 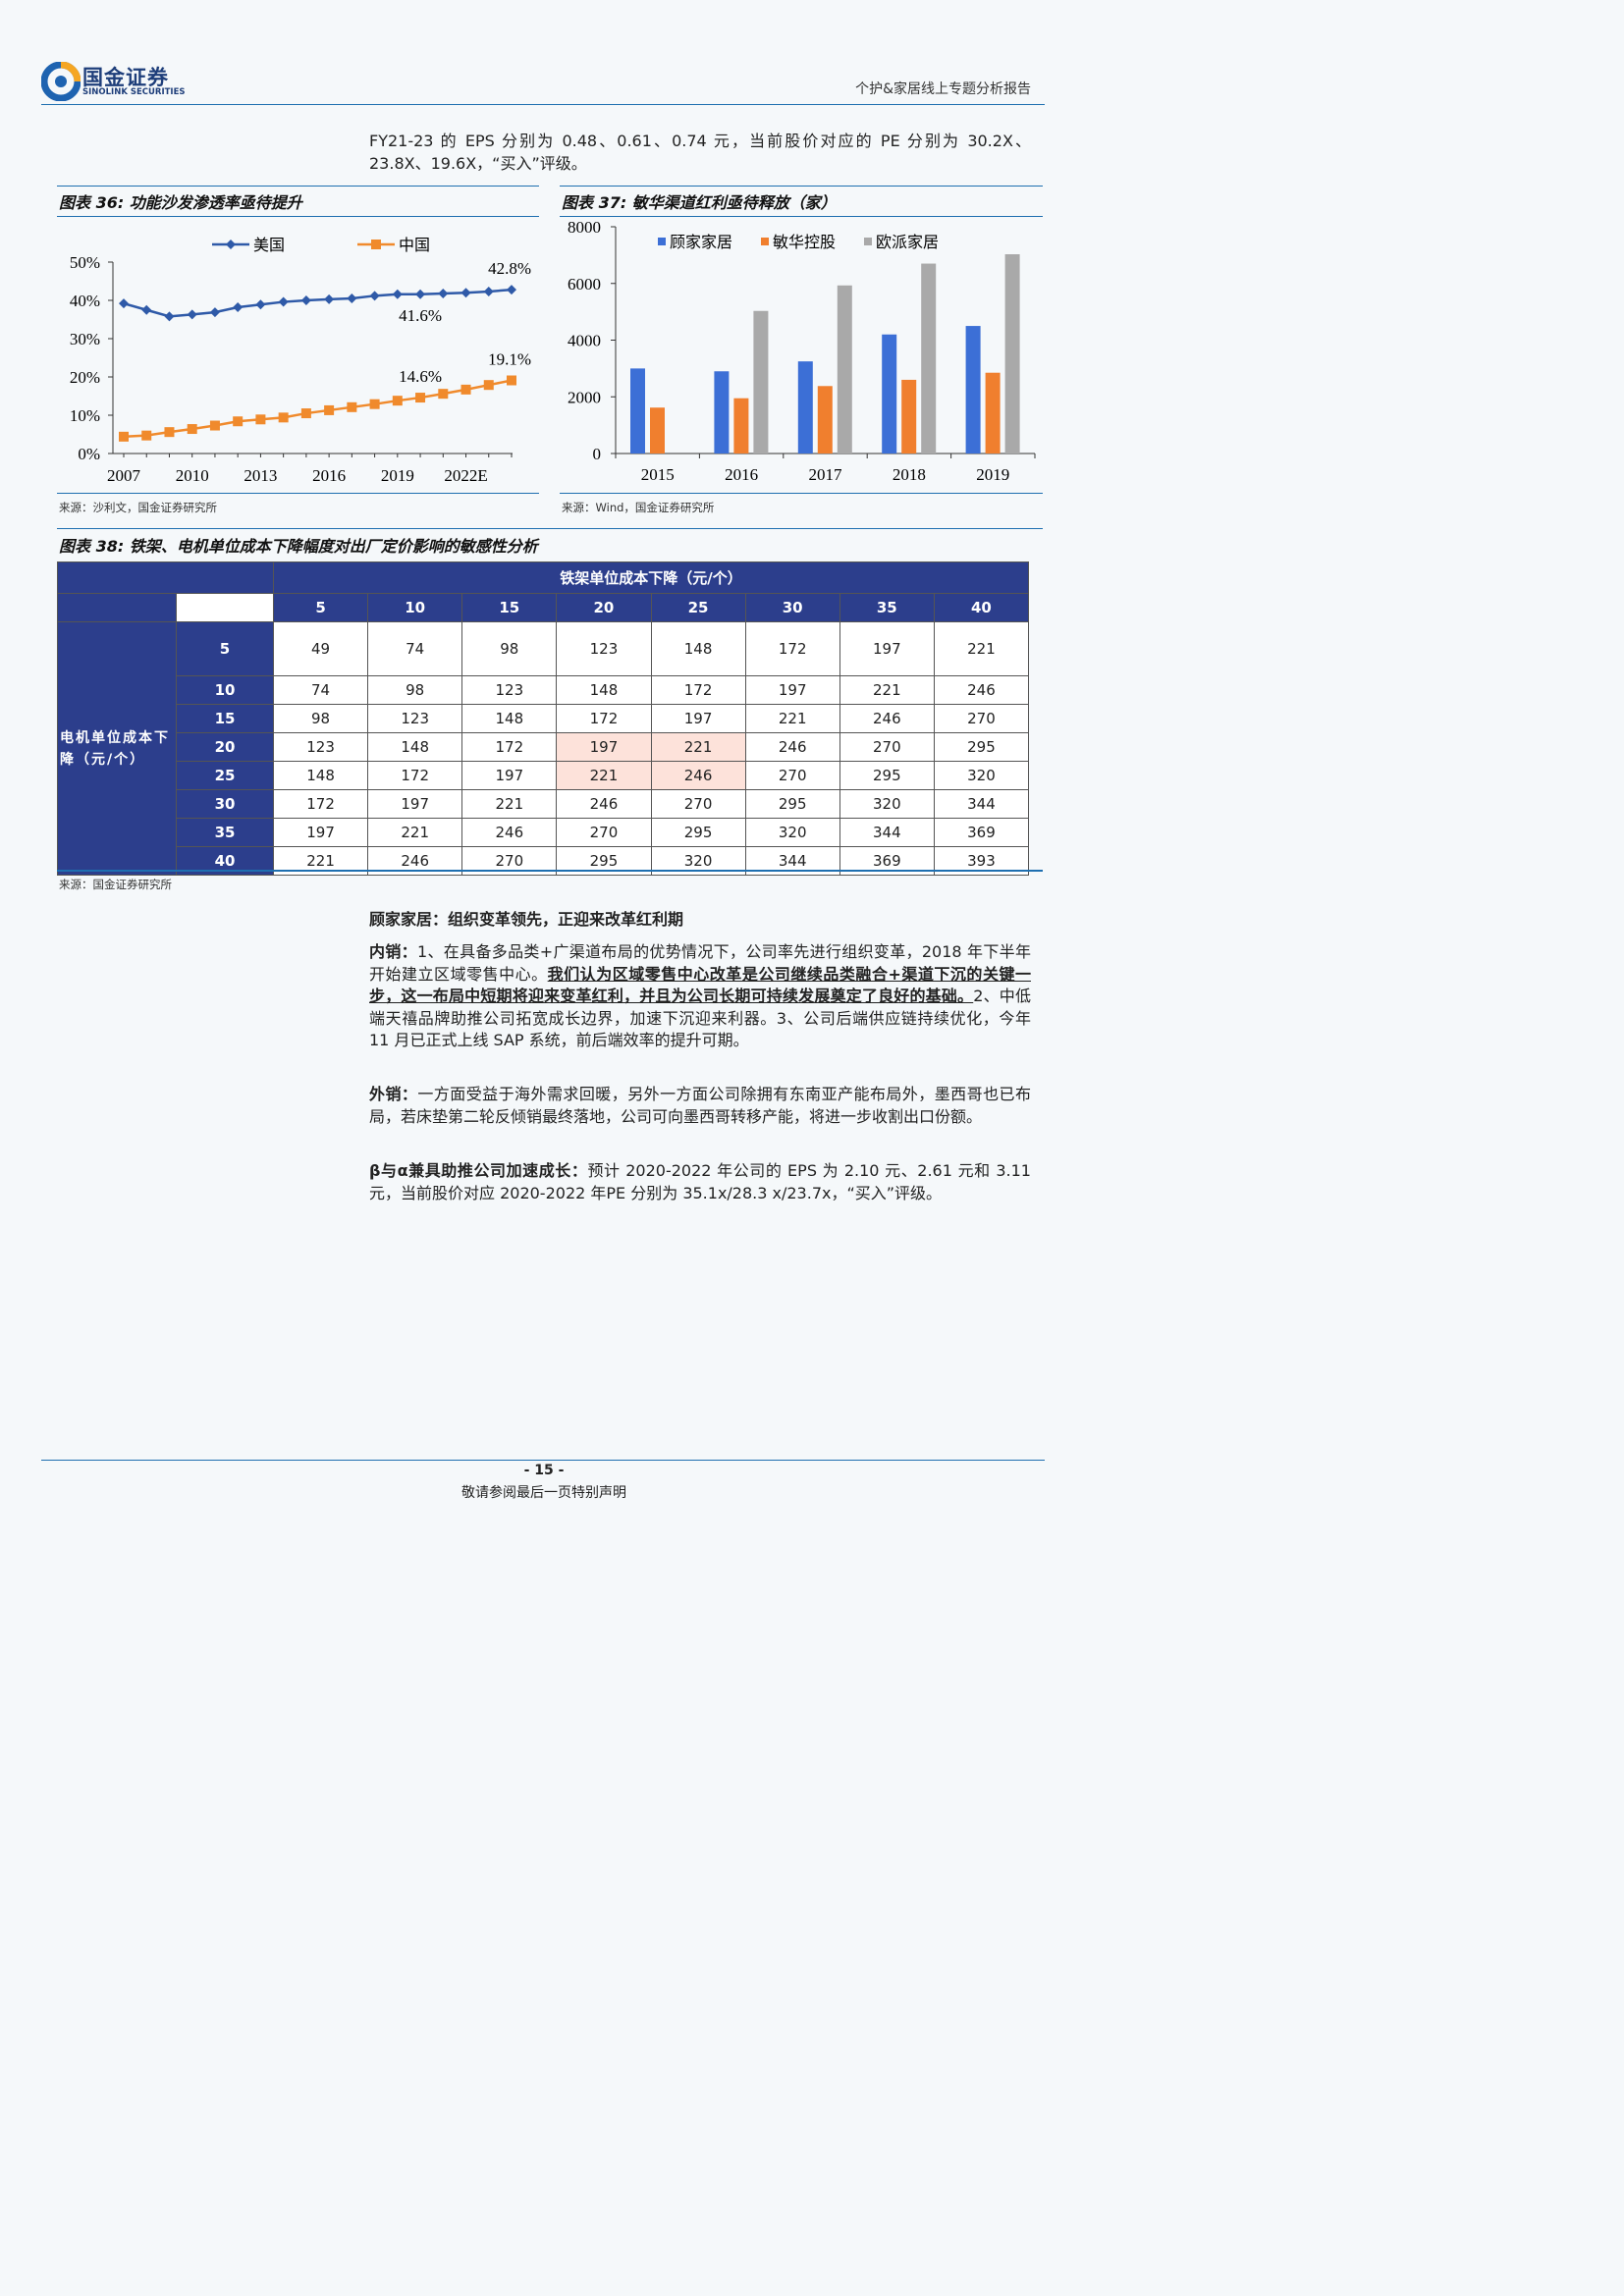 What do you see at coordinates (550, 528) in the screenshot?
I see `fig38-top-line` at bounding box center [550, 528].